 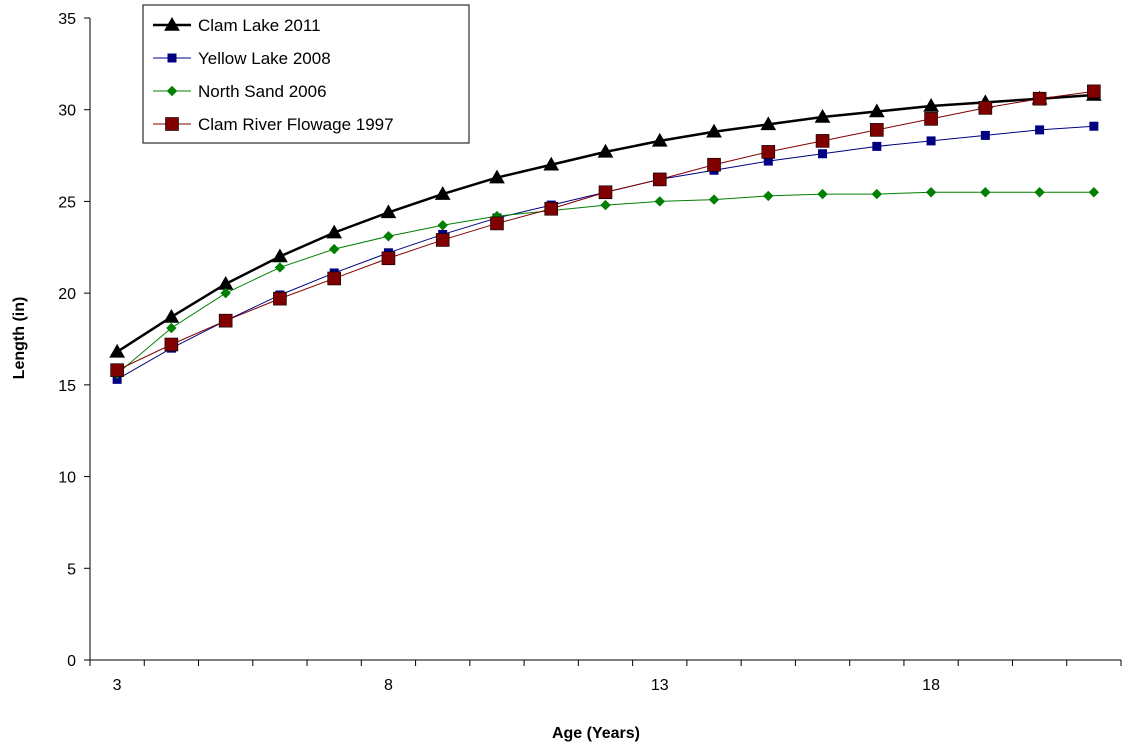 I want to click on legend-label-yellow-lake-2008: Yellow Lake 2008, so click(x=264, y=58).